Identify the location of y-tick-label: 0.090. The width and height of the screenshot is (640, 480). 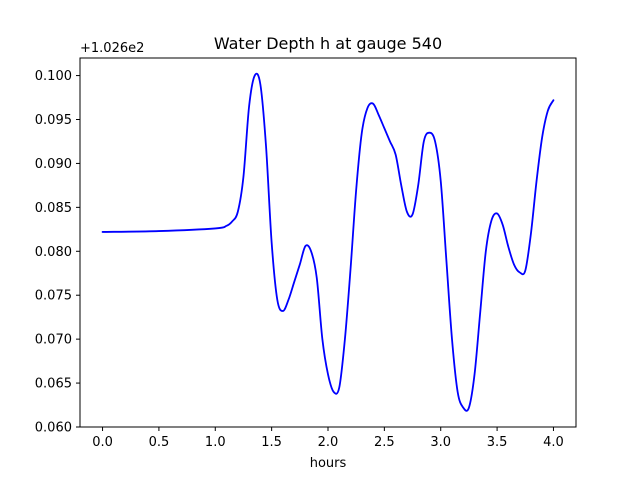
(53, 164).